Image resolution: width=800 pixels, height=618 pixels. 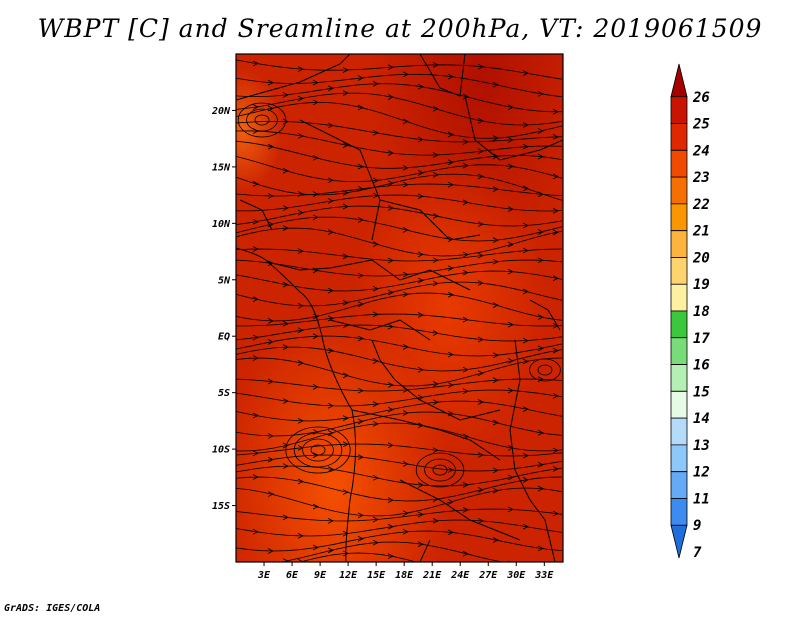 What do you see at coordinates (701, 446) in the screenshot?
I see `colorbar-label: 13` at bounding box center [701, 446].